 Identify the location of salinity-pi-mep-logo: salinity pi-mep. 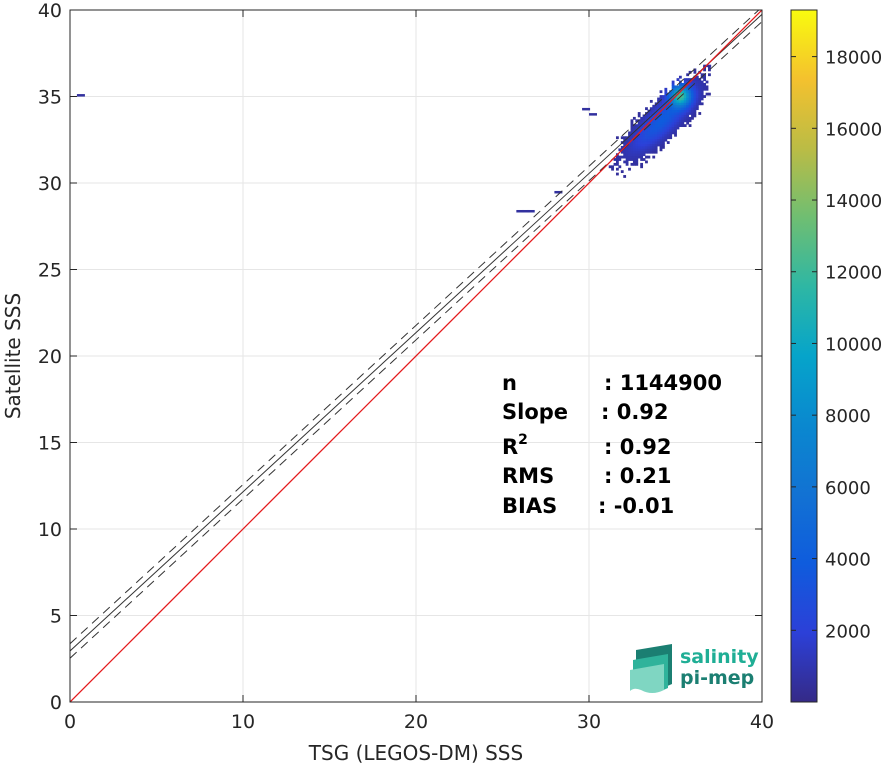
(694, 668).